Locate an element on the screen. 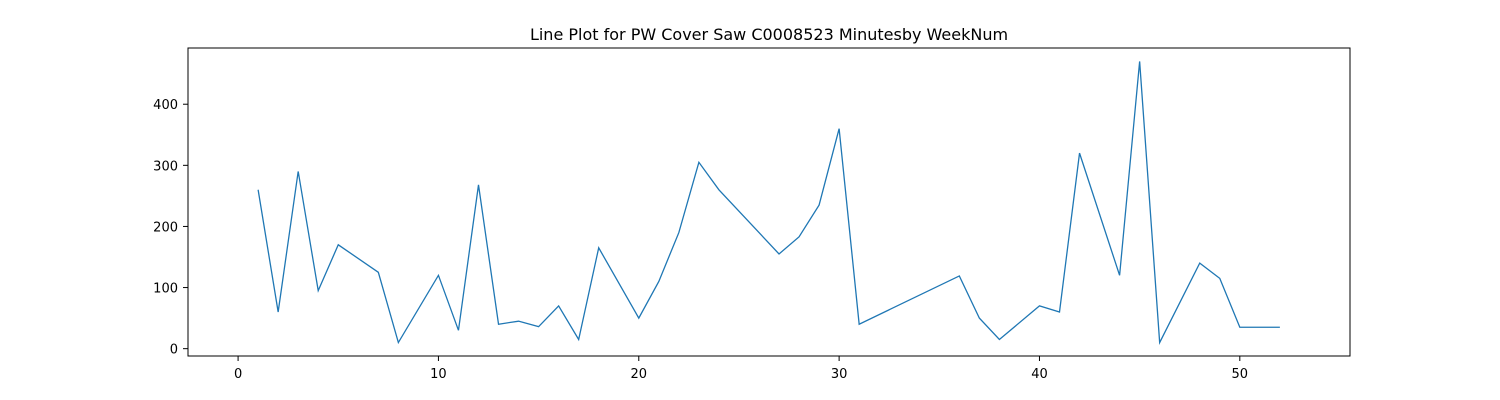 The height and width of the screenshot is (400, 1500). x-axis: 0 10 20 30 40 50 is located at coordinates (741, 369).